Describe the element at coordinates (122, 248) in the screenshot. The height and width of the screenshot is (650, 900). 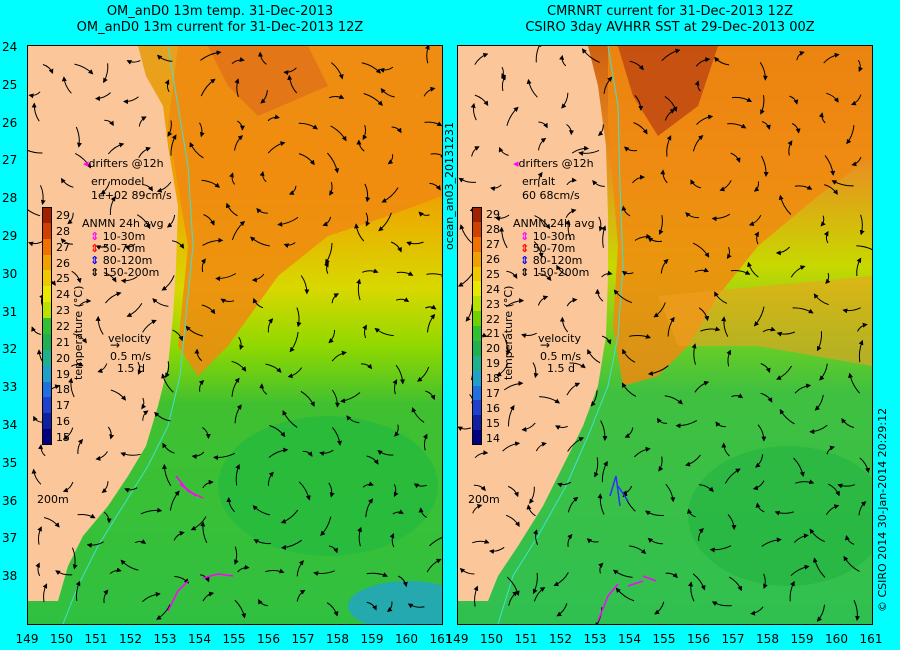
I see `depth-legend-label: 50-70m` at that location.